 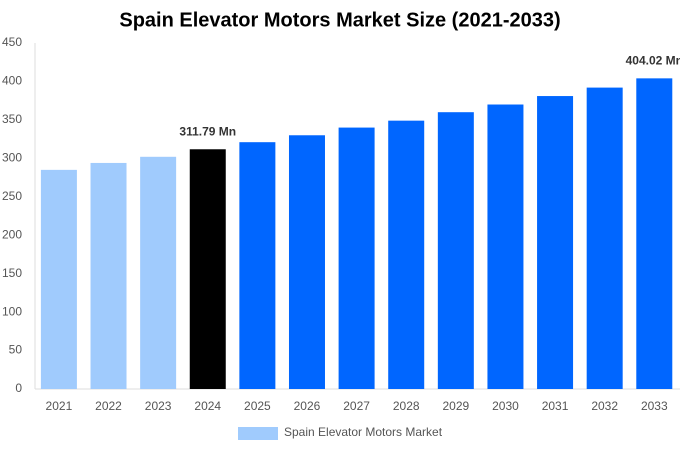 What do you see at coordinates (12, 42) in the screenshot?
I see `y-tick-label: 450` at bounding box center [12, 42].